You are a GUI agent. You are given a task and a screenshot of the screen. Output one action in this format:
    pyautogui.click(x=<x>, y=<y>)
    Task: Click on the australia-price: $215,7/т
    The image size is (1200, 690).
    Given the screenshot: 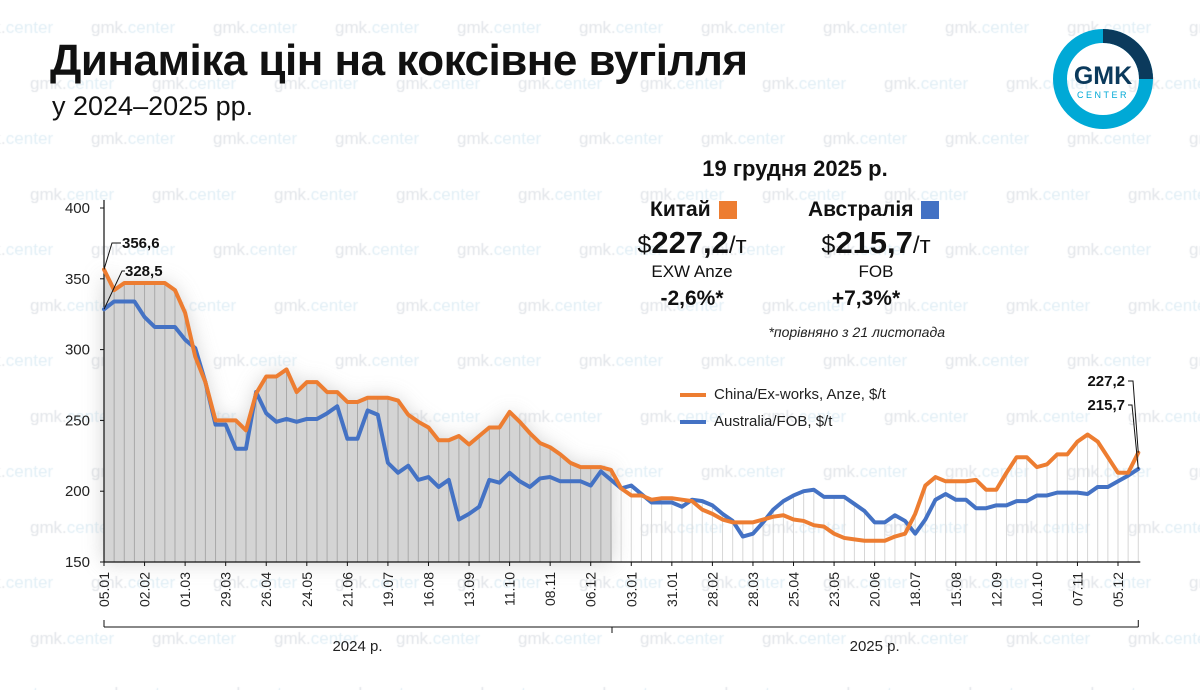 What is the action you would take?
    pyautogui.click(x=876, y=243)
    